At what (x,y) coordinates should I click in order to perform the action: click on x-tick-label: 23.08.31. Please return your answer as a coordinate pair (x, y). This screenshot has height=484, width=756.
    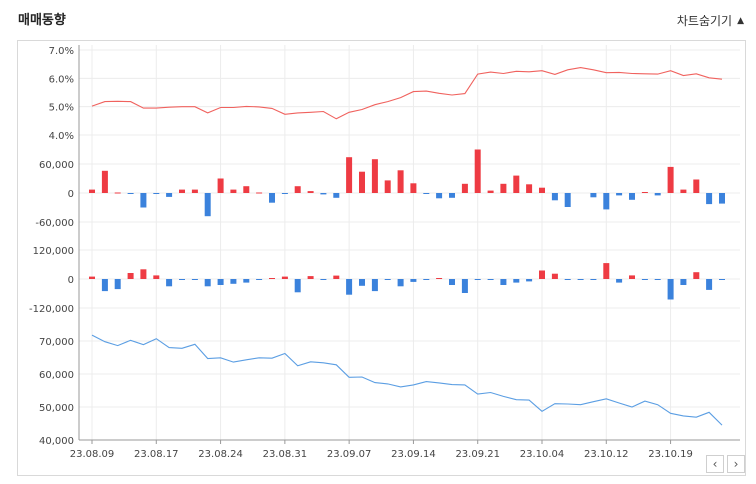
    Looking at the image, I should click on (285, 454).